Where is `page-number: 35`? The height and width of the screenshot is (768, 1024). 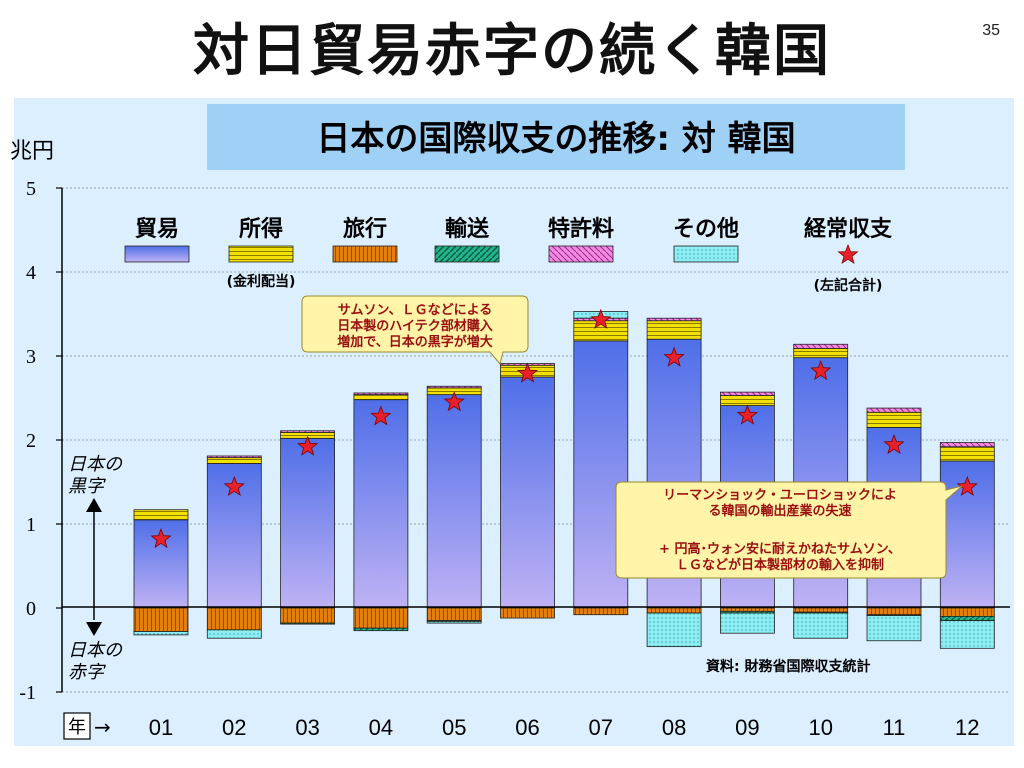 page-number: 35 is located at coordinates (991, 30).